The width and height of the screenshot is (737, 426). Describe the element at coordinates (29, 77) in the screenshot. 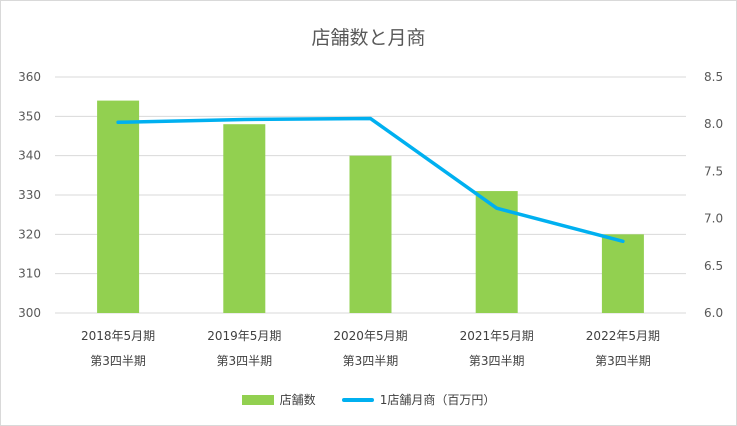

I see `y-left-tick-label: 360` at that location.